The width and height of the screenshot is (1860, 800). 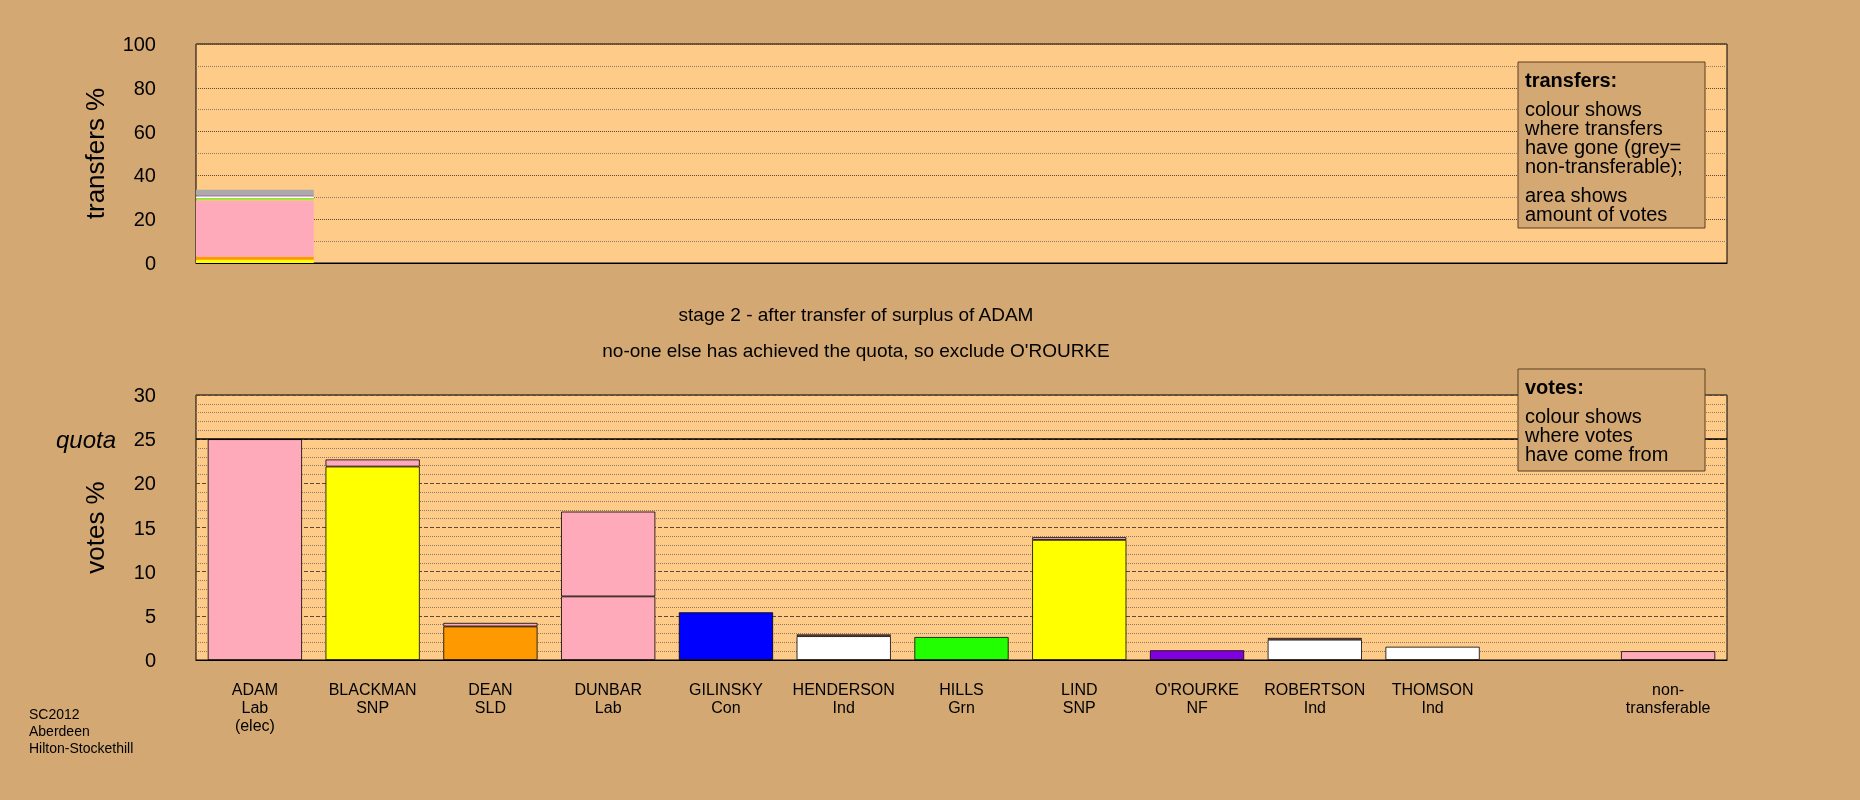 What do you see at coordinates (856, 314) in the screenshot?
I see `chart-title: stage 2 - after transfer of surplus of ADAM` at bounding box center [856, 314].